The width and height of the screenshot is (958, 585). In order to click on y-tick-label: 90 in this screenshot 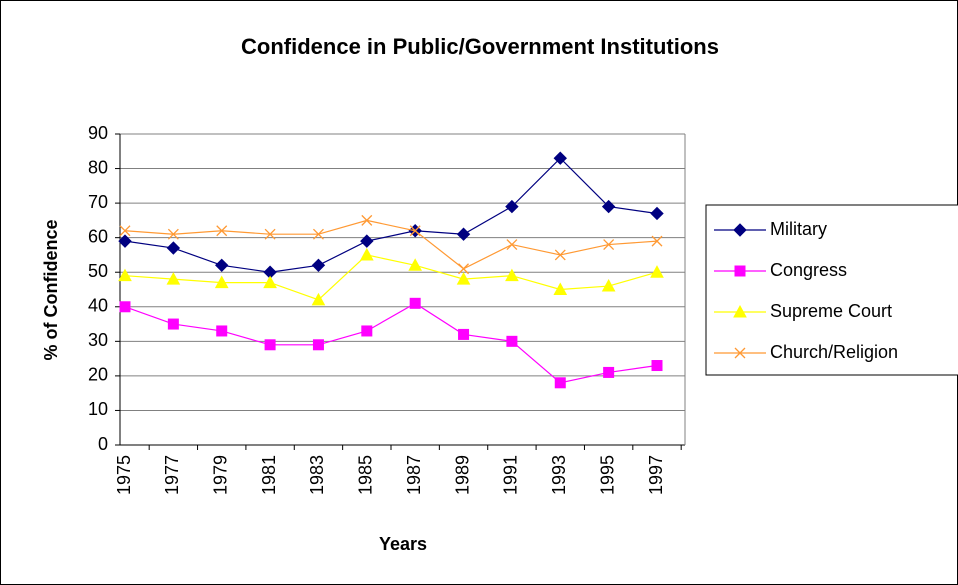, I will do `click(98, 133)`.